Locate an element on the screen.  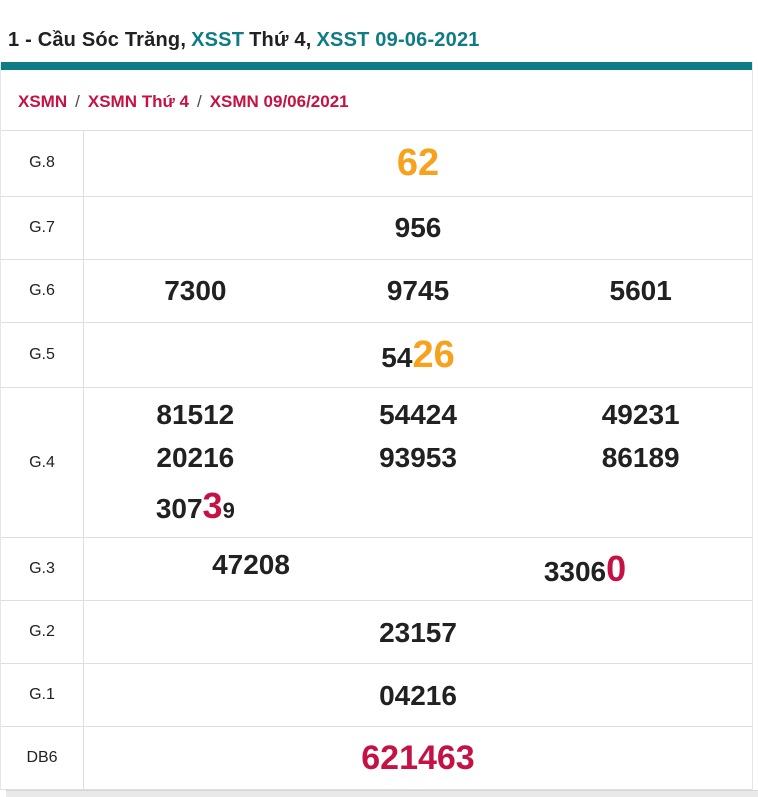
prize-number: 49231 is located at coordinates (640, 414).